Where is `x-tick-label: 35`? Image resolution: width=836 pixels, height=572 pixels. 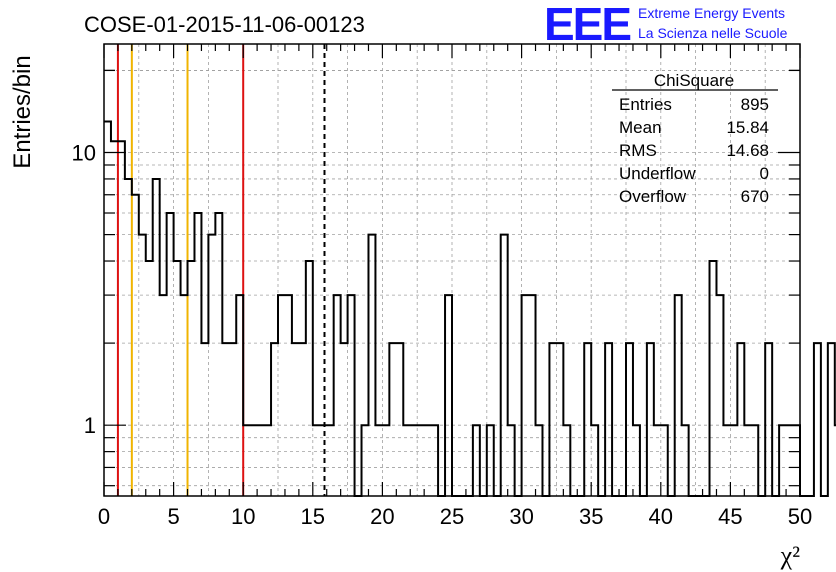 x-tick-label: 35 is located at coordinates (591, 516).